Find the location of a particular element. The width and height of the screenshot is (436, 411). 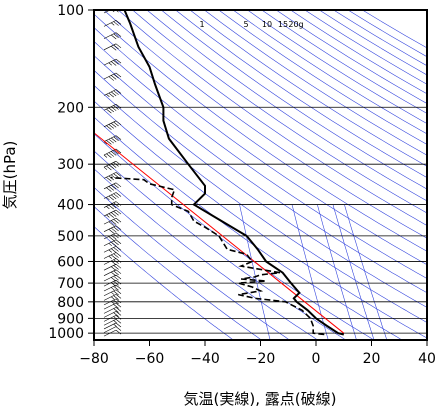

mixing-ratio-label: 20g is located at coordinates (295, 24).